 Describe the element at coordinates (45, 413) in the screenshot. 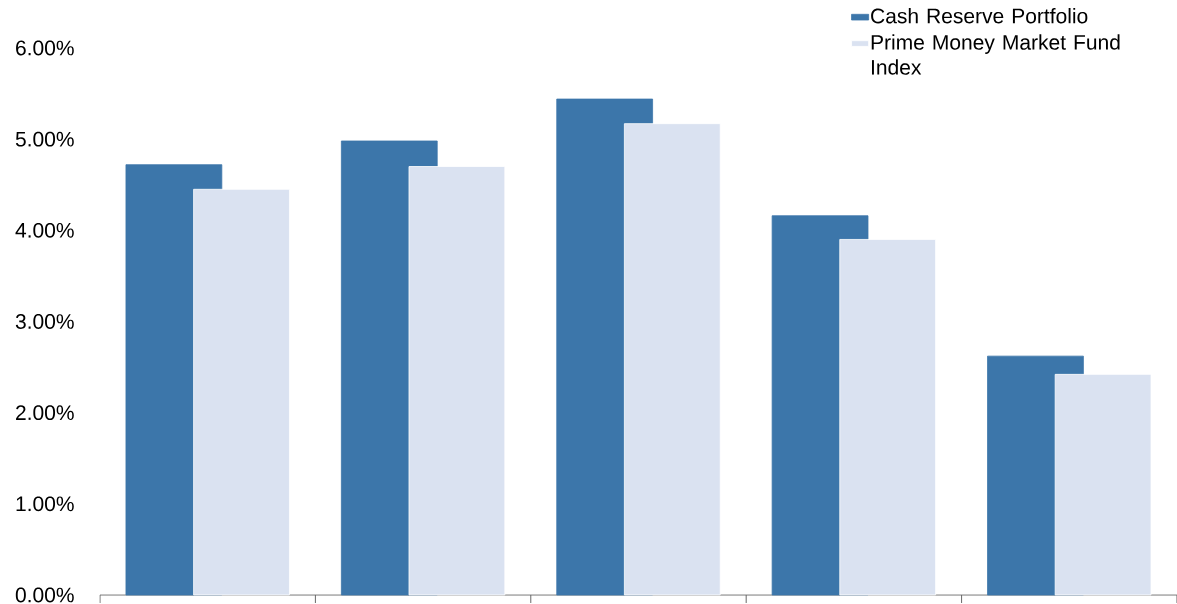

I see `y-tick-label: 2.00%` at that location.